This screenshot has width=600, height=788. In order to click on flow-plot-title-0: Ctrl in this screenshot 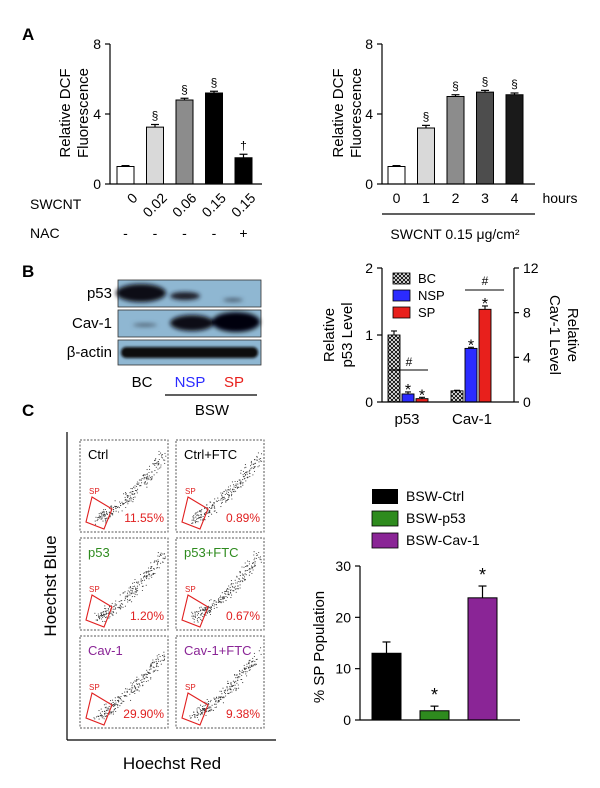, I will do `click(98, 454)`.